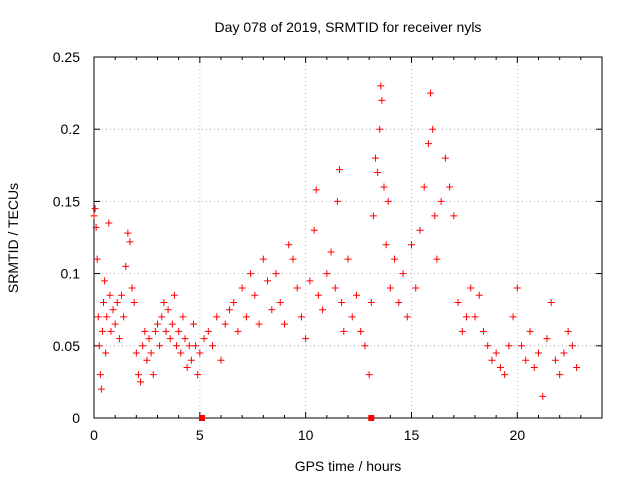 This screenshot has height=485, width=640. I want to click on y-tick-label-2: 0.1, so click(71, 274).